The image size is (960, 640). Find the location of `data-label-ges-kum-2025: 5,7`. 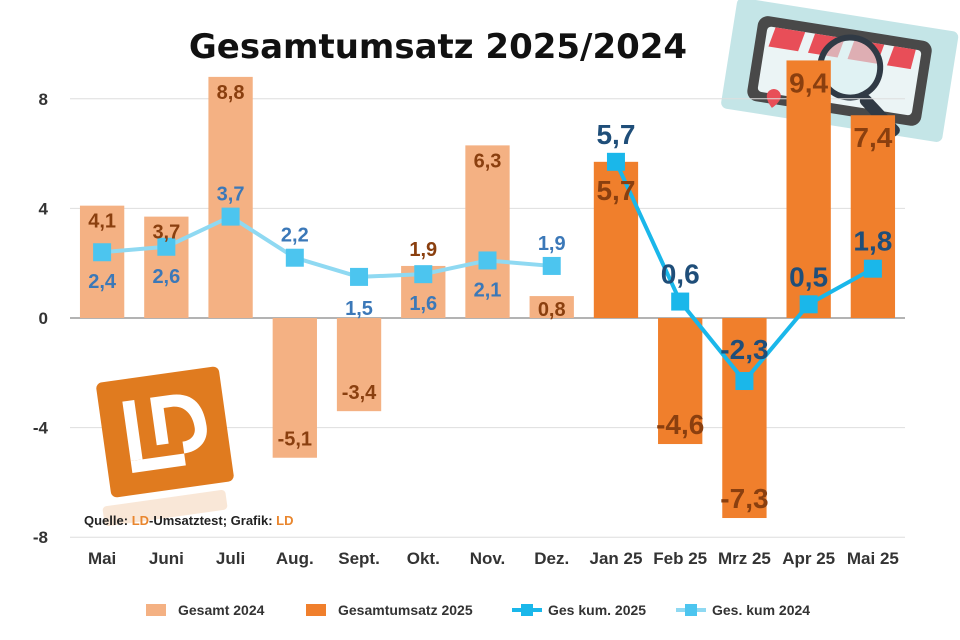

data-label-ges-kum-2025: 5,7 is located at coordinates (615, 134).